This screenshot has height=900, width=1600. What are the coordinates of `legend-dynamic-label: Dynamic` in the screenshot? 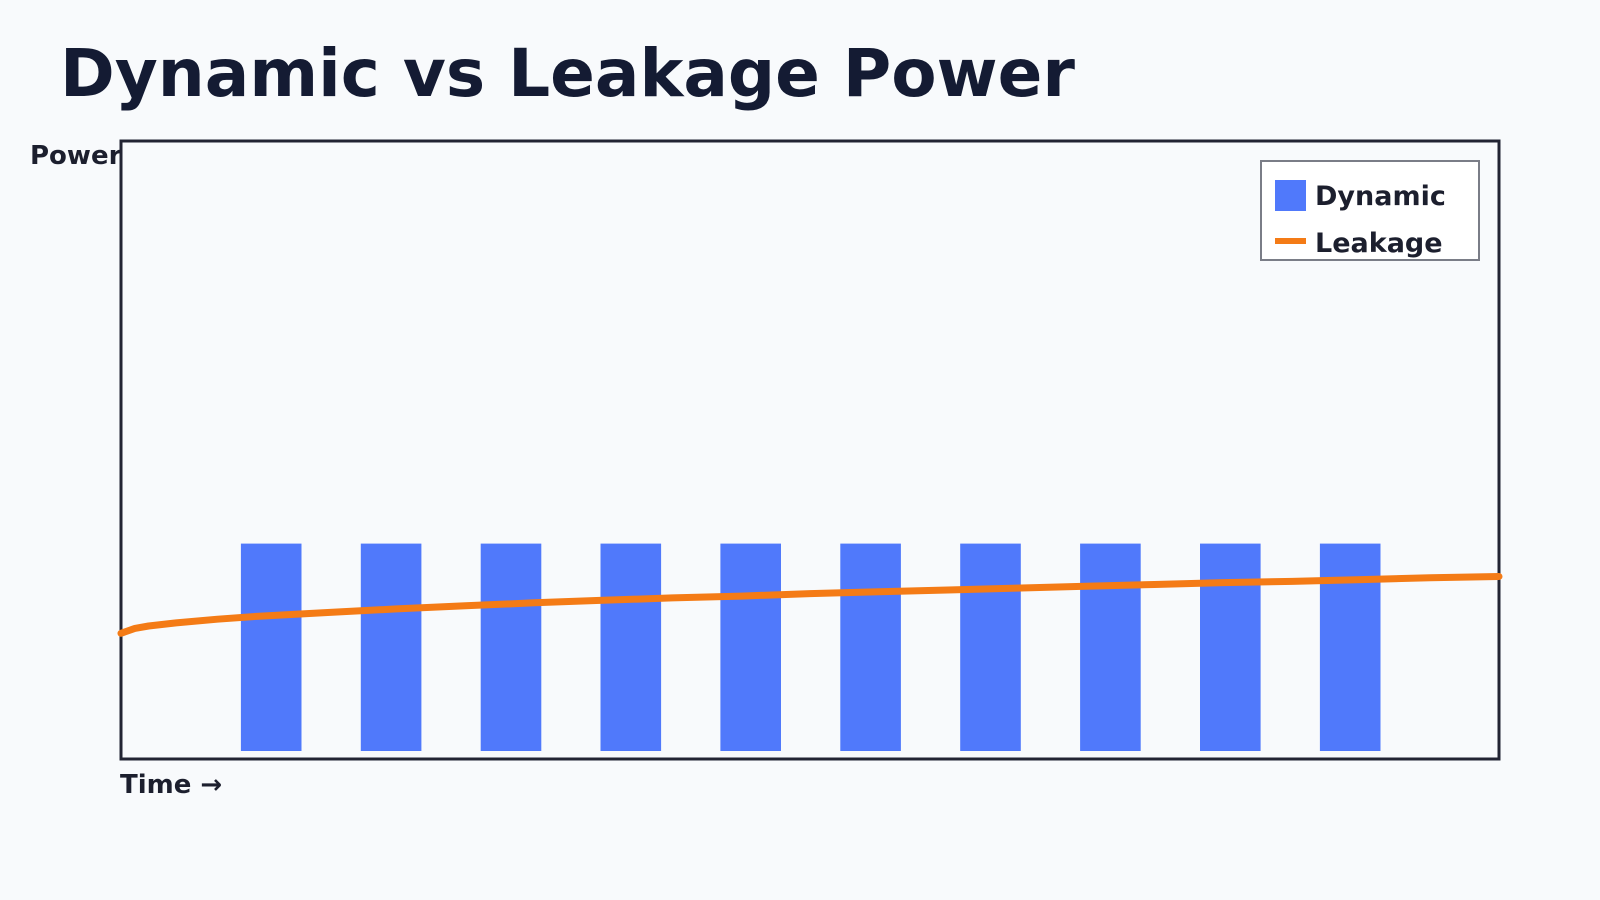 It's located at (1380, 196).